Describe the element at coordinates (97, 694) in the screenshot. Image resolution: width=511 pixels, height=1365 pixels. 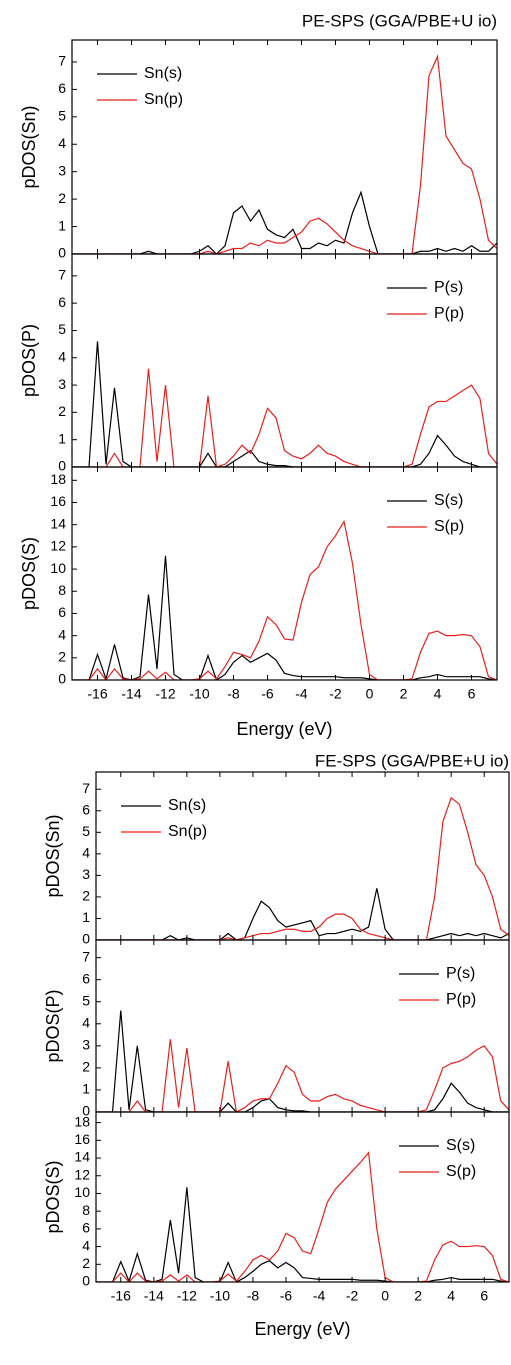
I see `x-tick-label: -16` at that location.